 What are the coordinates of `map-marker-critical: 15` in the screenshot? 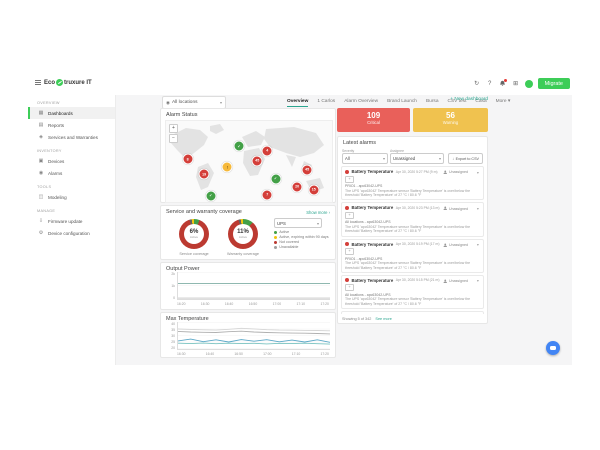 It's located at (314, 190).